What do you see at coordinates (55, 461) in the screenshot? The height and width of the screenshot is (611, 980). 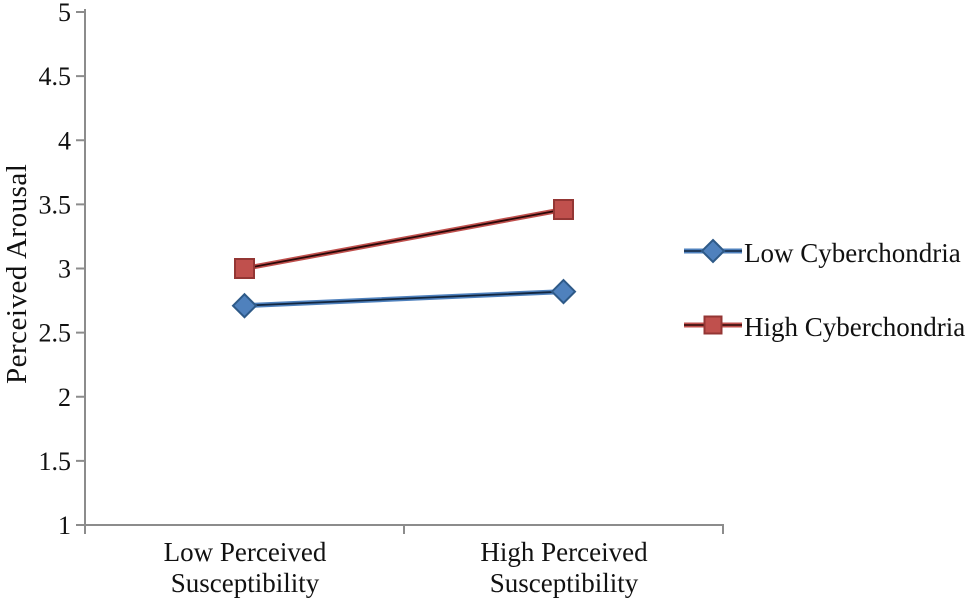 I see `y-tick-label: 1.5` at bounding box center [55, 461].